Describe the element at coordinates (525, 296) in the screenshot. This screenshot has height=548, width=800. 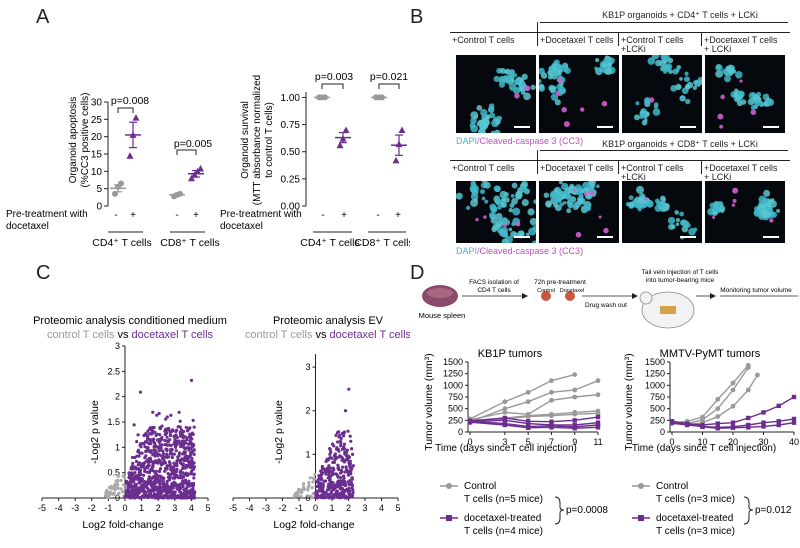
I see `d-arrow-1-head-icon` at that location.